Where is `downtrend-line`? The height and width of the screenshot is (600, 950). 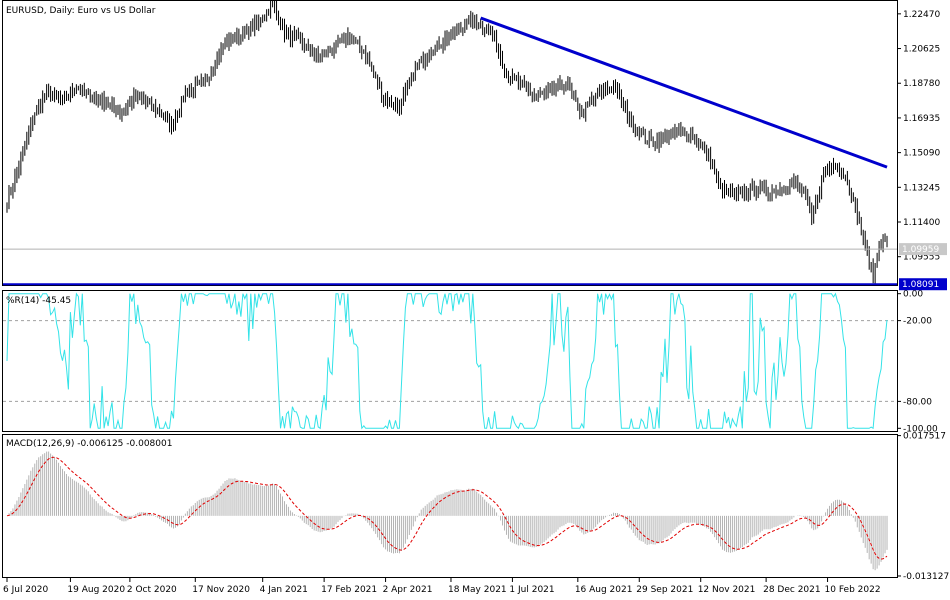
downtrend-line is located at coordinates (684, 92).